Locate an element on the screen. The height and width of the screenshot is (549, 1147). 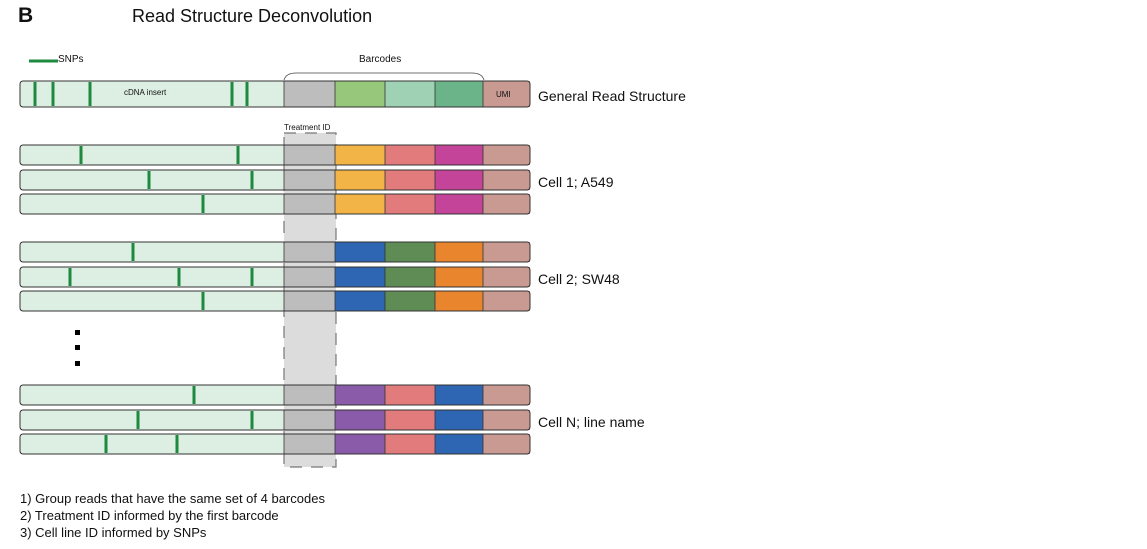
group-2-read-3-outline is located at coordinates (275, 301).